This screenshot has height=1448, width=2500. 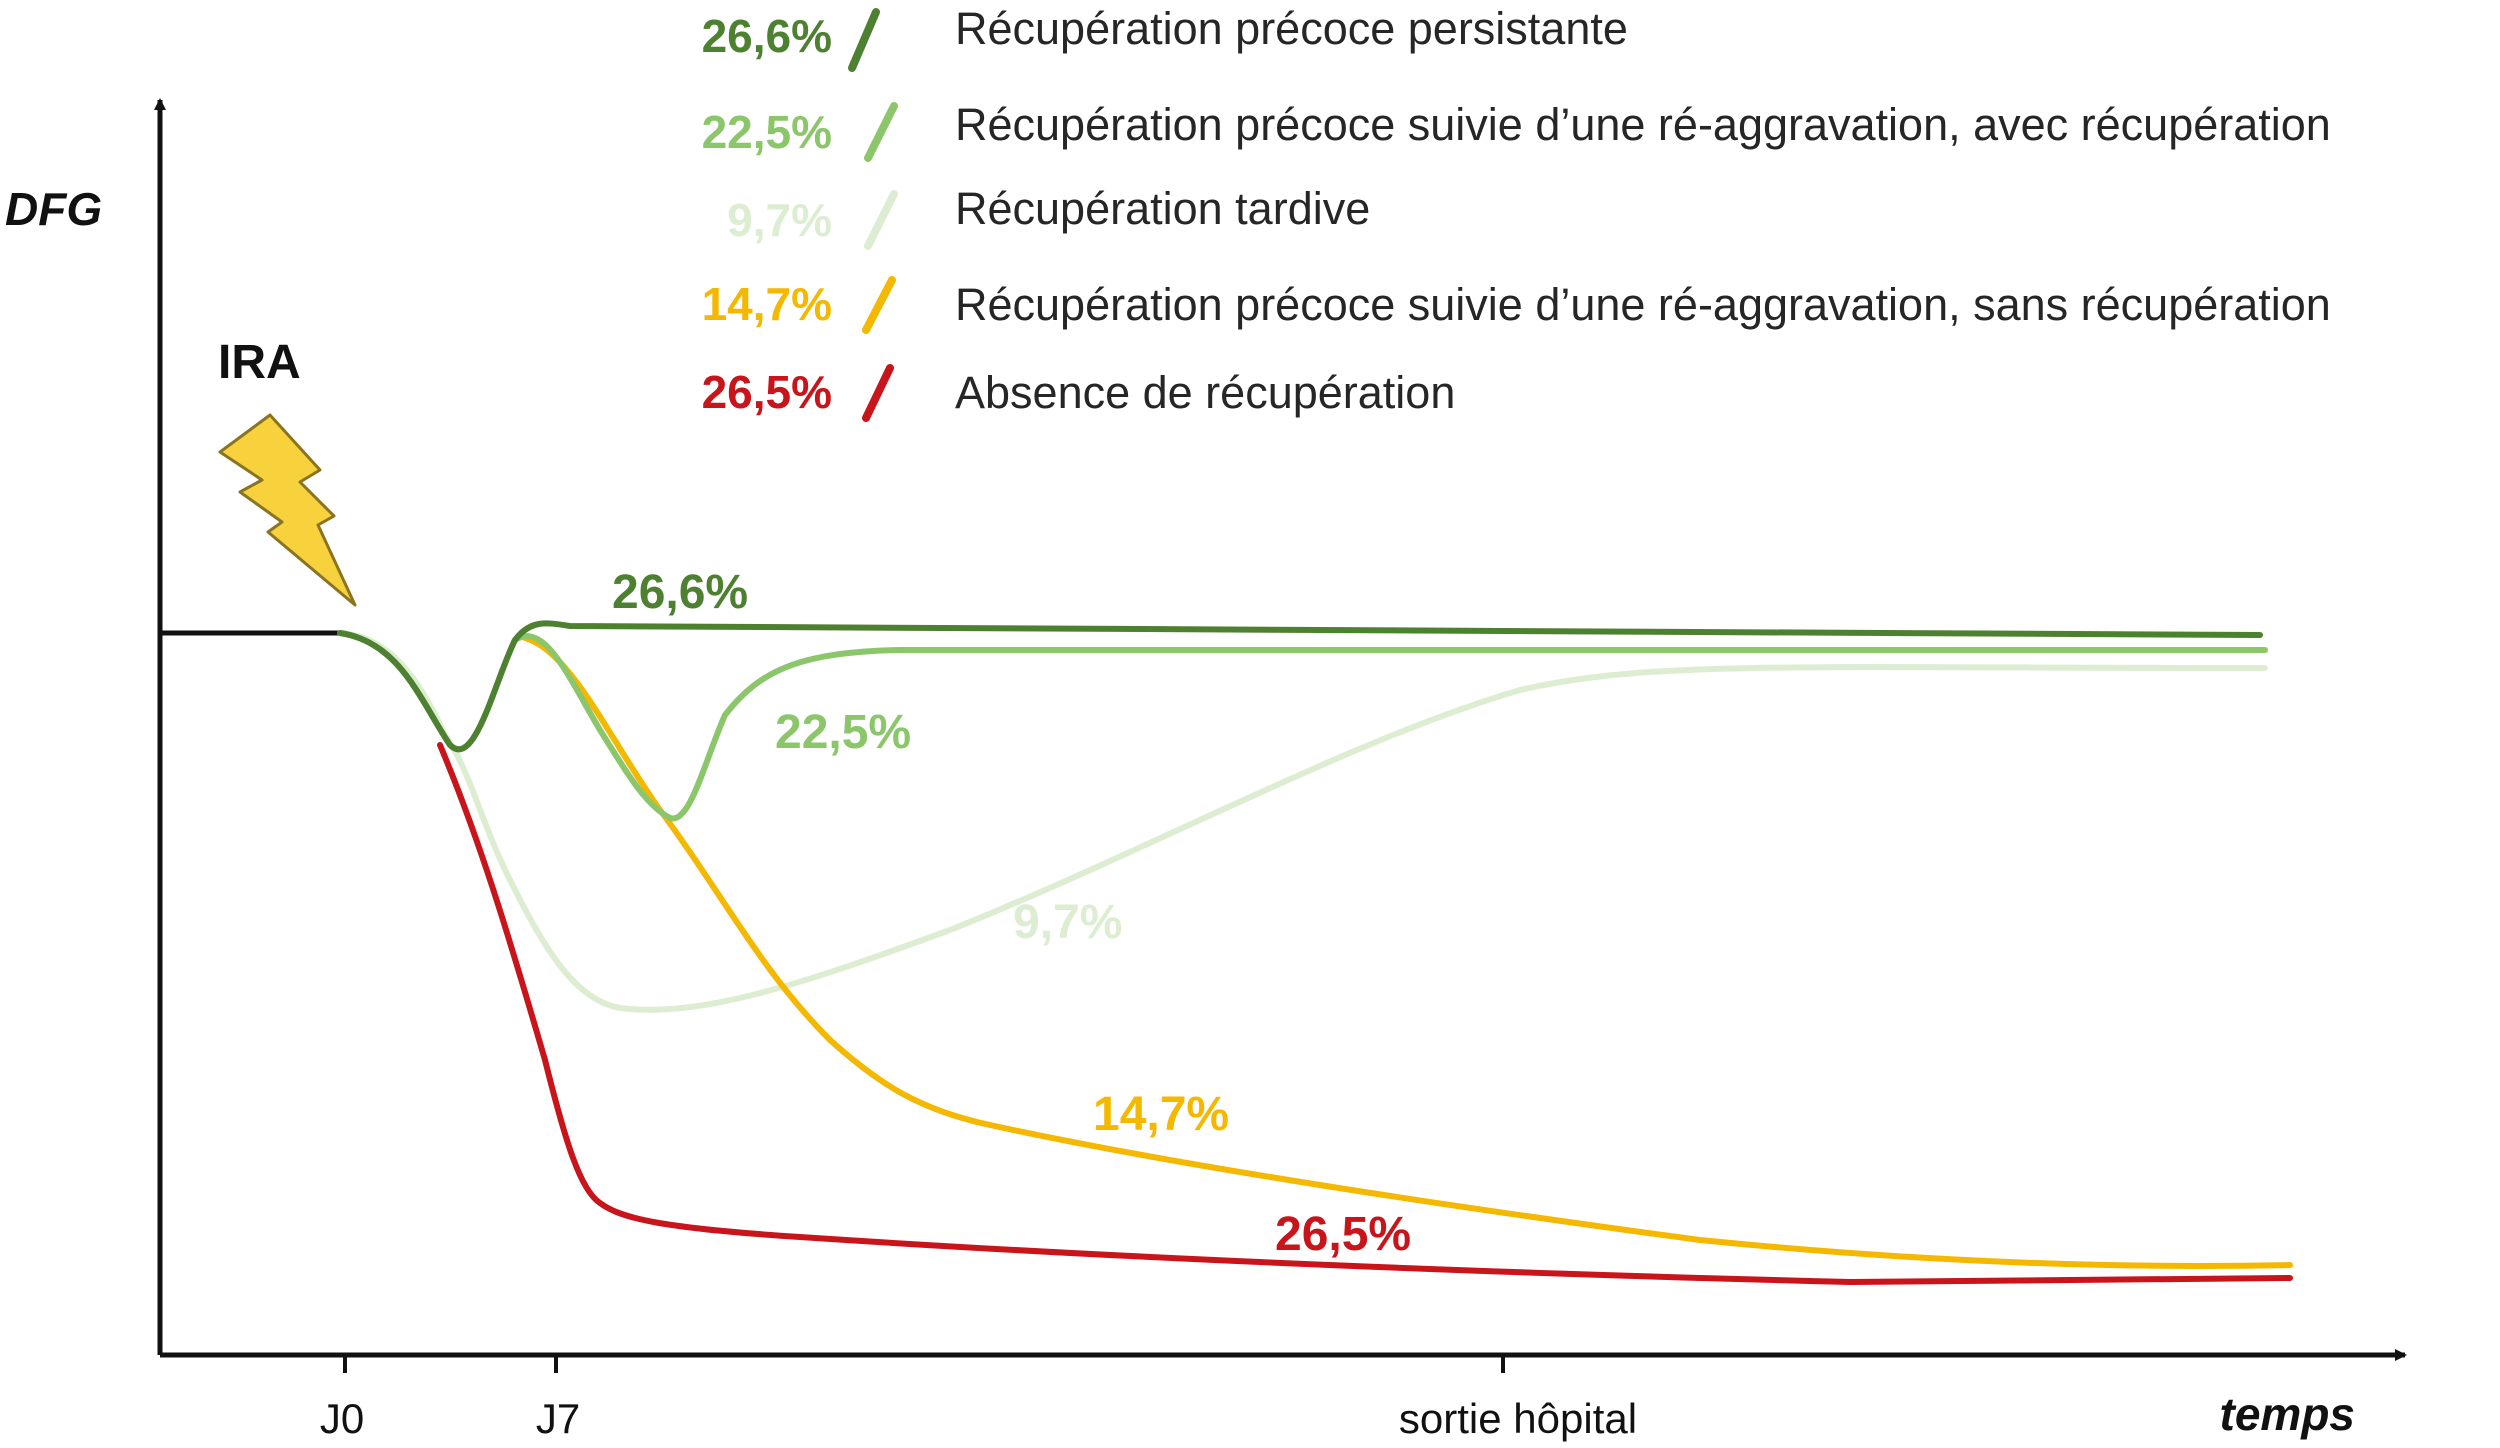 I want to click on lightning-bolt-icon, so click(x=287, y=510).